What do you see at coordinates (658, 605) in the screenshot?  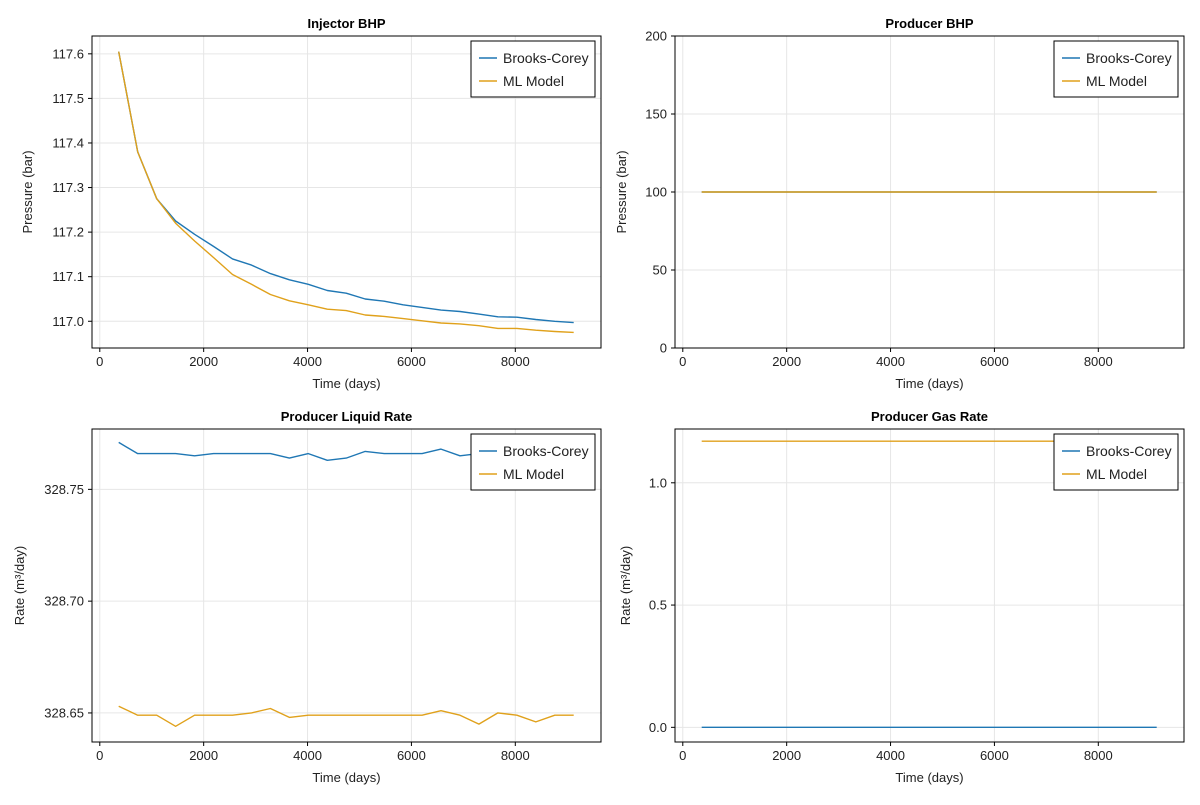 I see `y-tick-label: 0.5` at bounding box center [658, 605].